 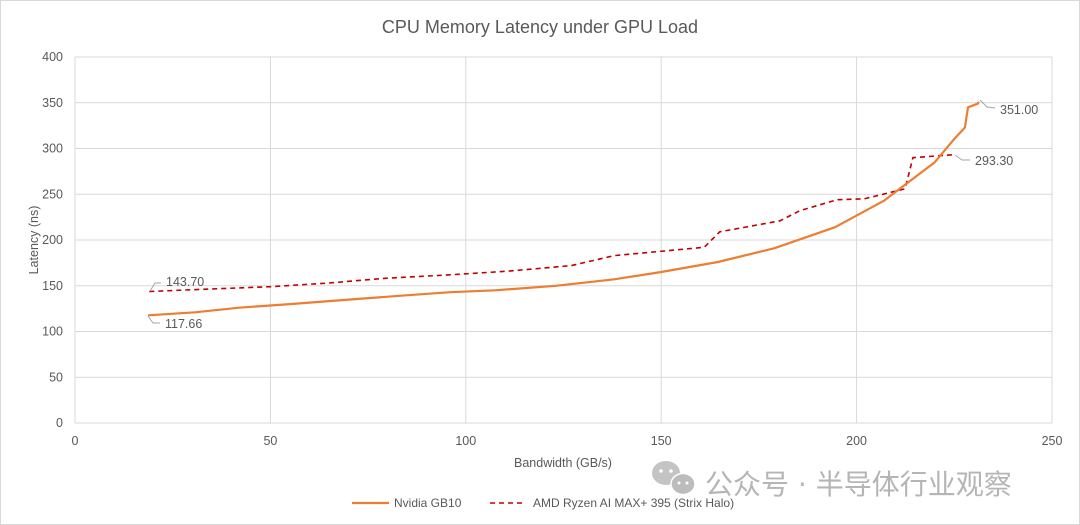 I want to click on watermark: 公众号 · 半导体行业观察, so click(x=832, y=481).